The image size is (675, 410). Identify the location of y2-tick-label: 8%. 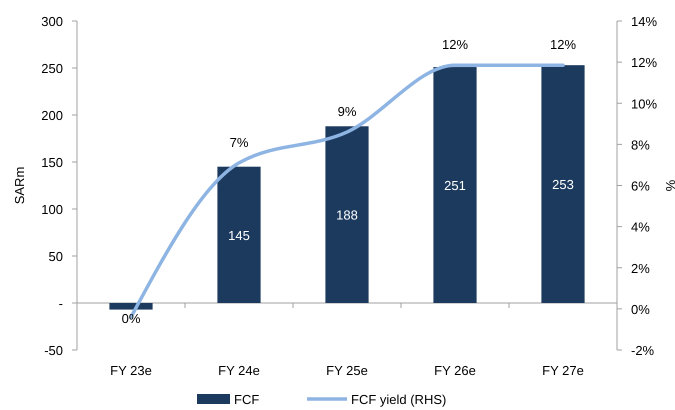
(640, 144).